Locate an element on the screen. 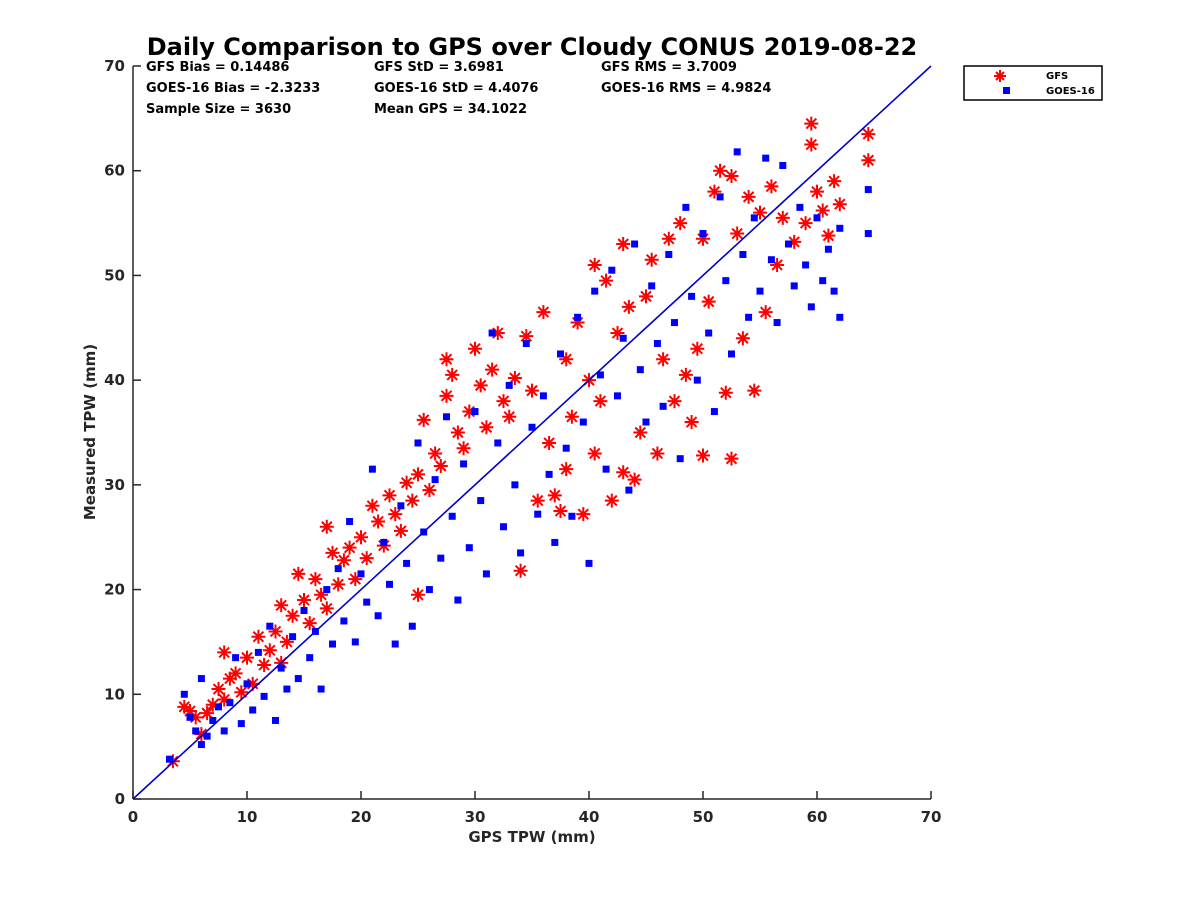 The width and height of the screenshot is (1200, 900). x-tick-label: 20 is located at coordinates (361, 817).